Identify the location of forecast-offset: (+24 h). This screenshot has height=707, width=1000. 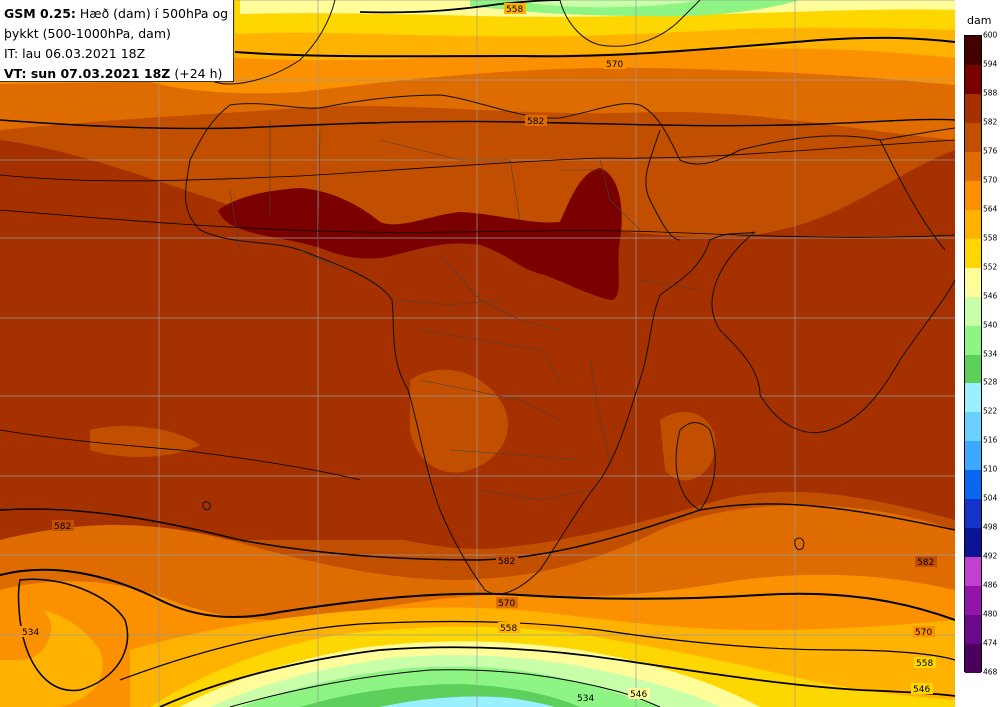
(198, 73).